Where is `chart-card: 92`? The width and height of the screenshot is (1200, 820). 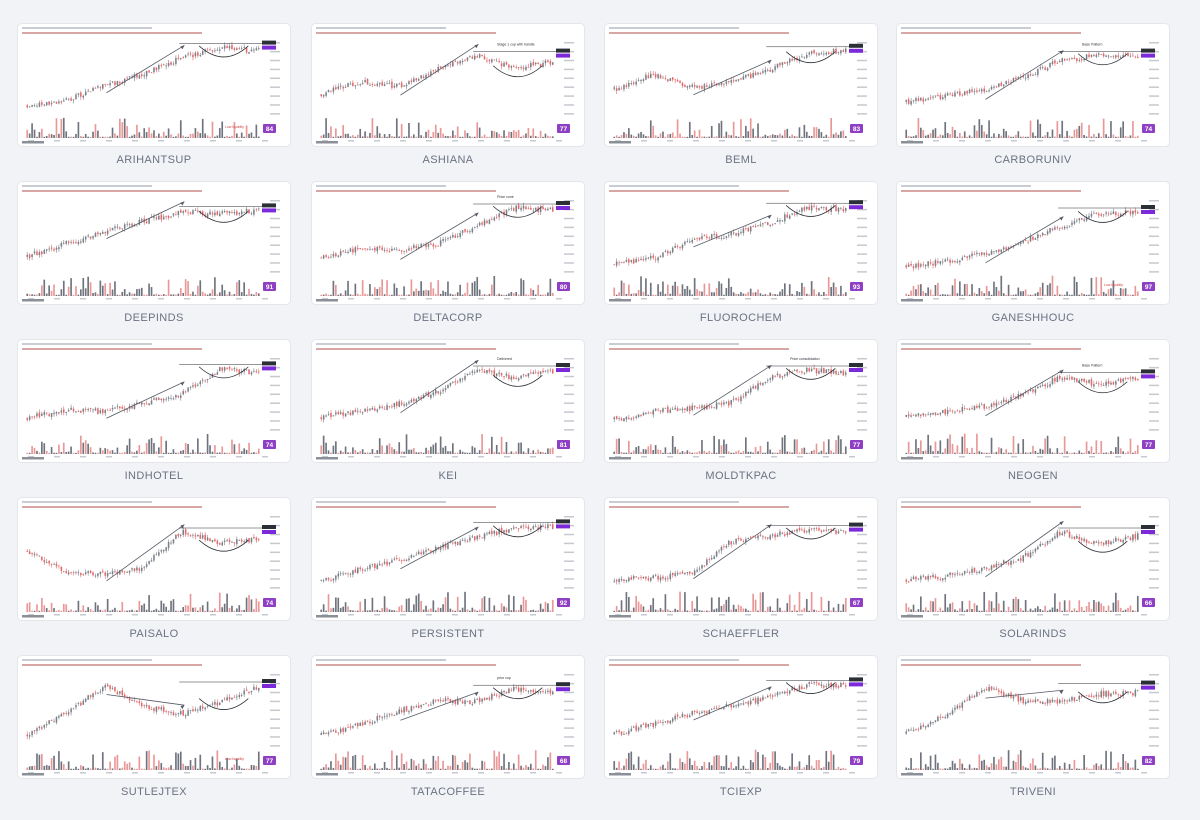
chart-card: 92 is located at coordinates (448, 559).